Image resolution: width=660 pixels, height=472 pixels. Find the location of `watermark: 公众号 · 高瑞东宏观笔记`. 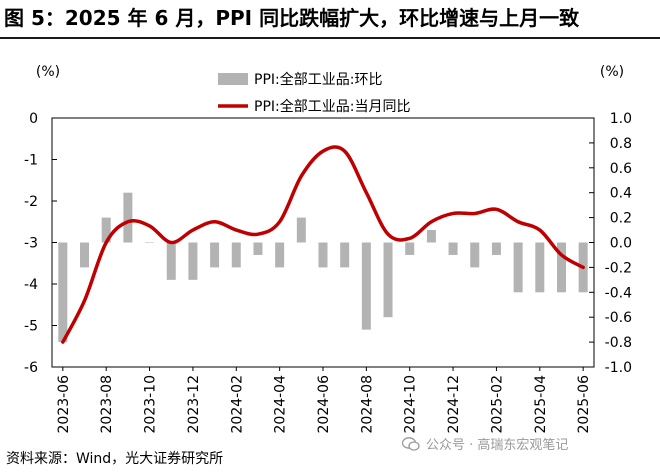

watermark: 公众号 · 高瑞东宏观笔记 is located at coordinates (485, 443).